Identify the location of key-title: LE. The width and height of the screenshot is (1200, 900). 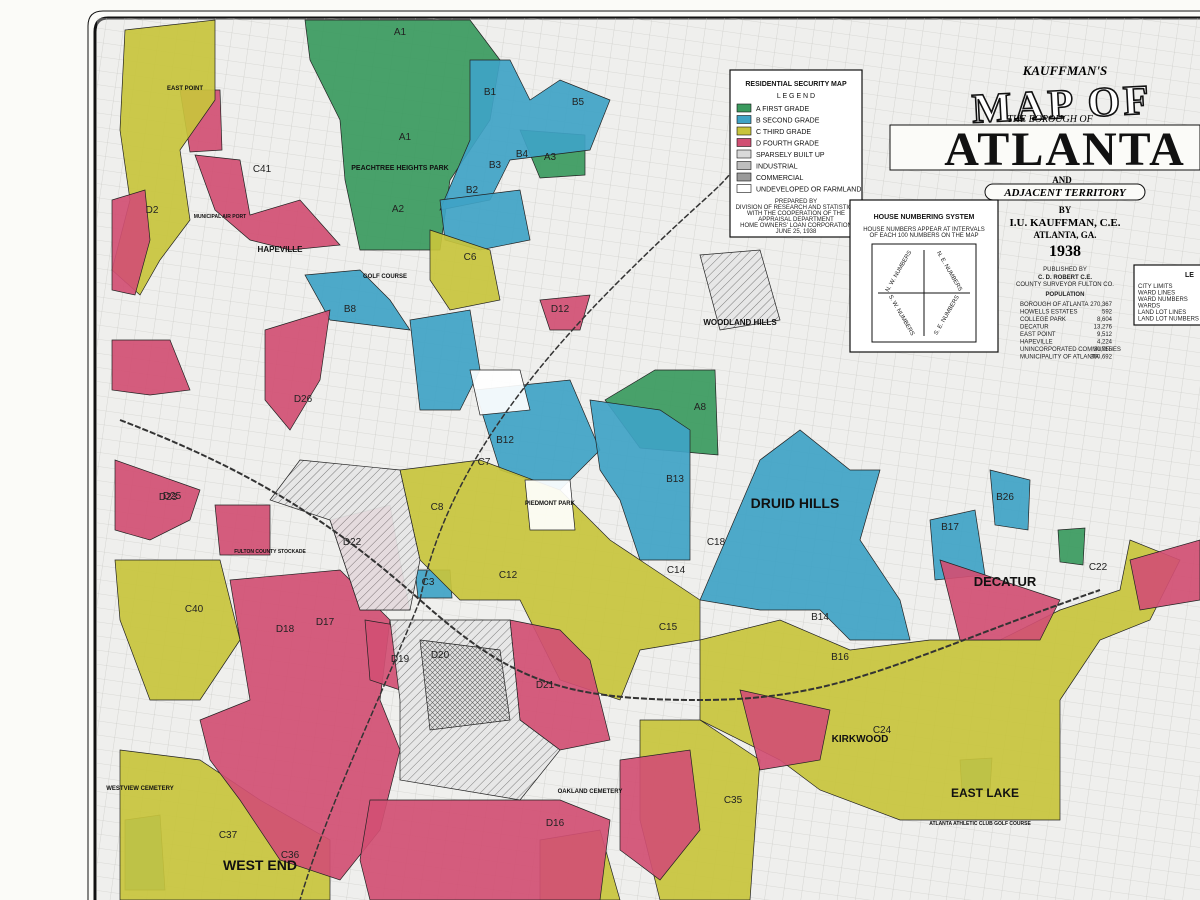
(1189, 275).